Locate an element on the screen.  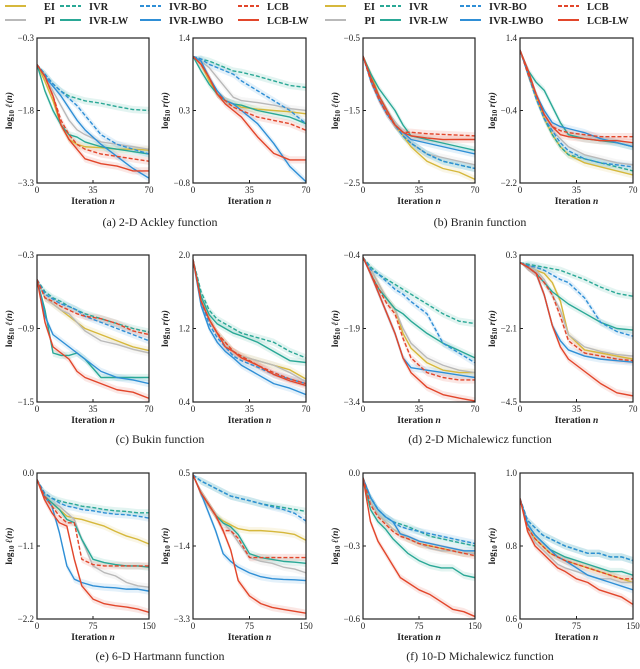
x-tick-label: 75 is located at coordinates (420, 626).